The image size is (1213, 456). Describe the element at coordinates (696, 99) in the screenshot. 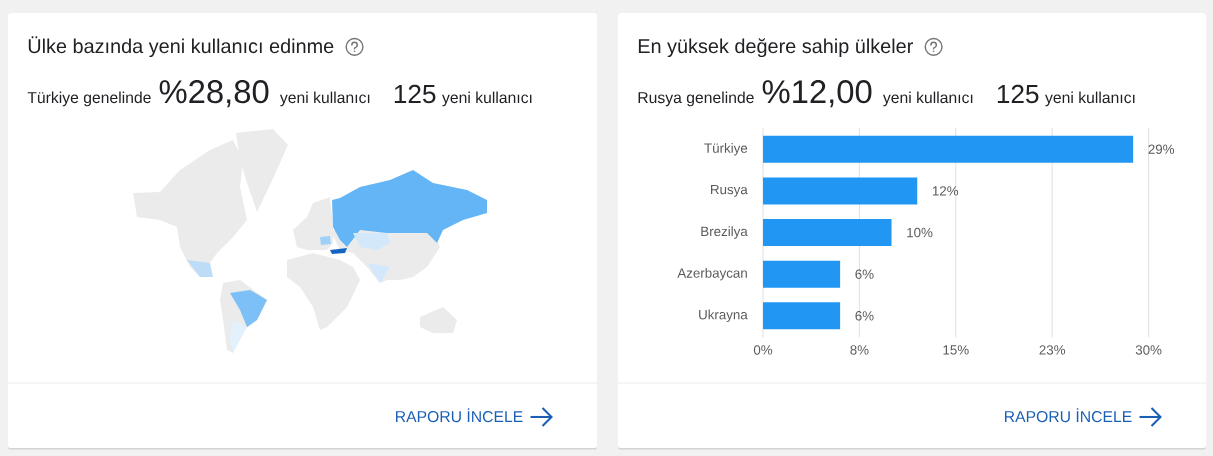

I see `text: Rusya genelinde` at that location.